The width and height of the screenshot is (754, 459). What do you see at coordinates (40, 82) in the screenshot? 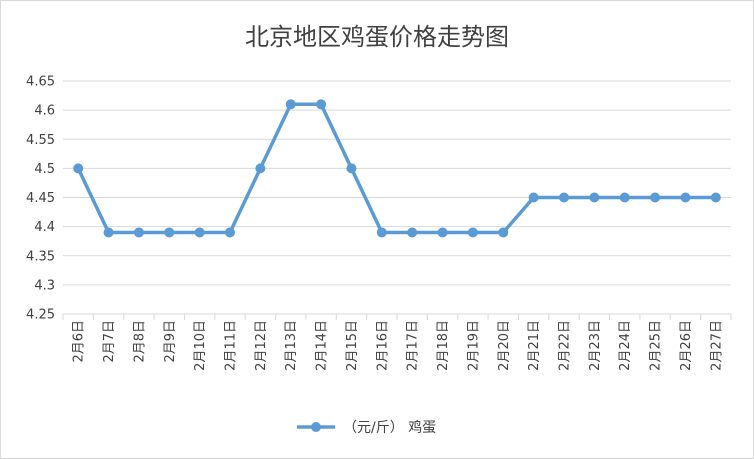
I see `y-tick-label: 4.65` at bounding box center [40, 82].